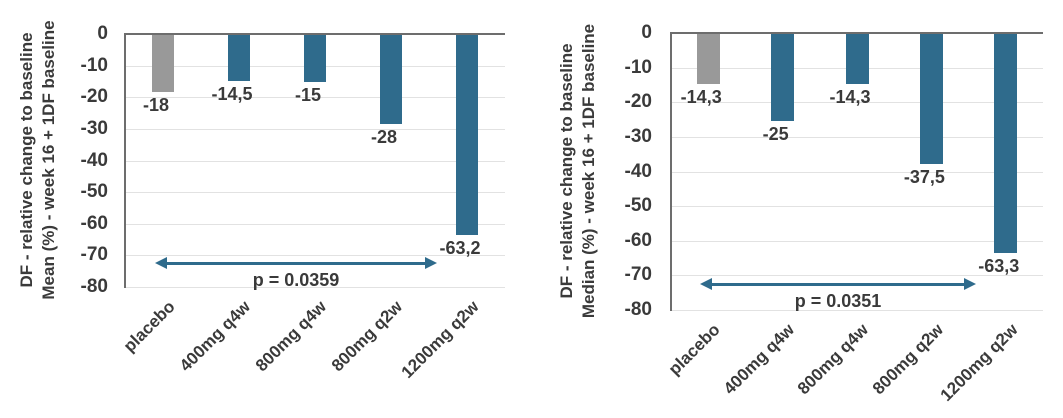 The height and width of the screenshot is (418, 1063). Describe the element at coordinates (999, 266) in the screenshot. I see `bar-value-label: -63,3` at that location.